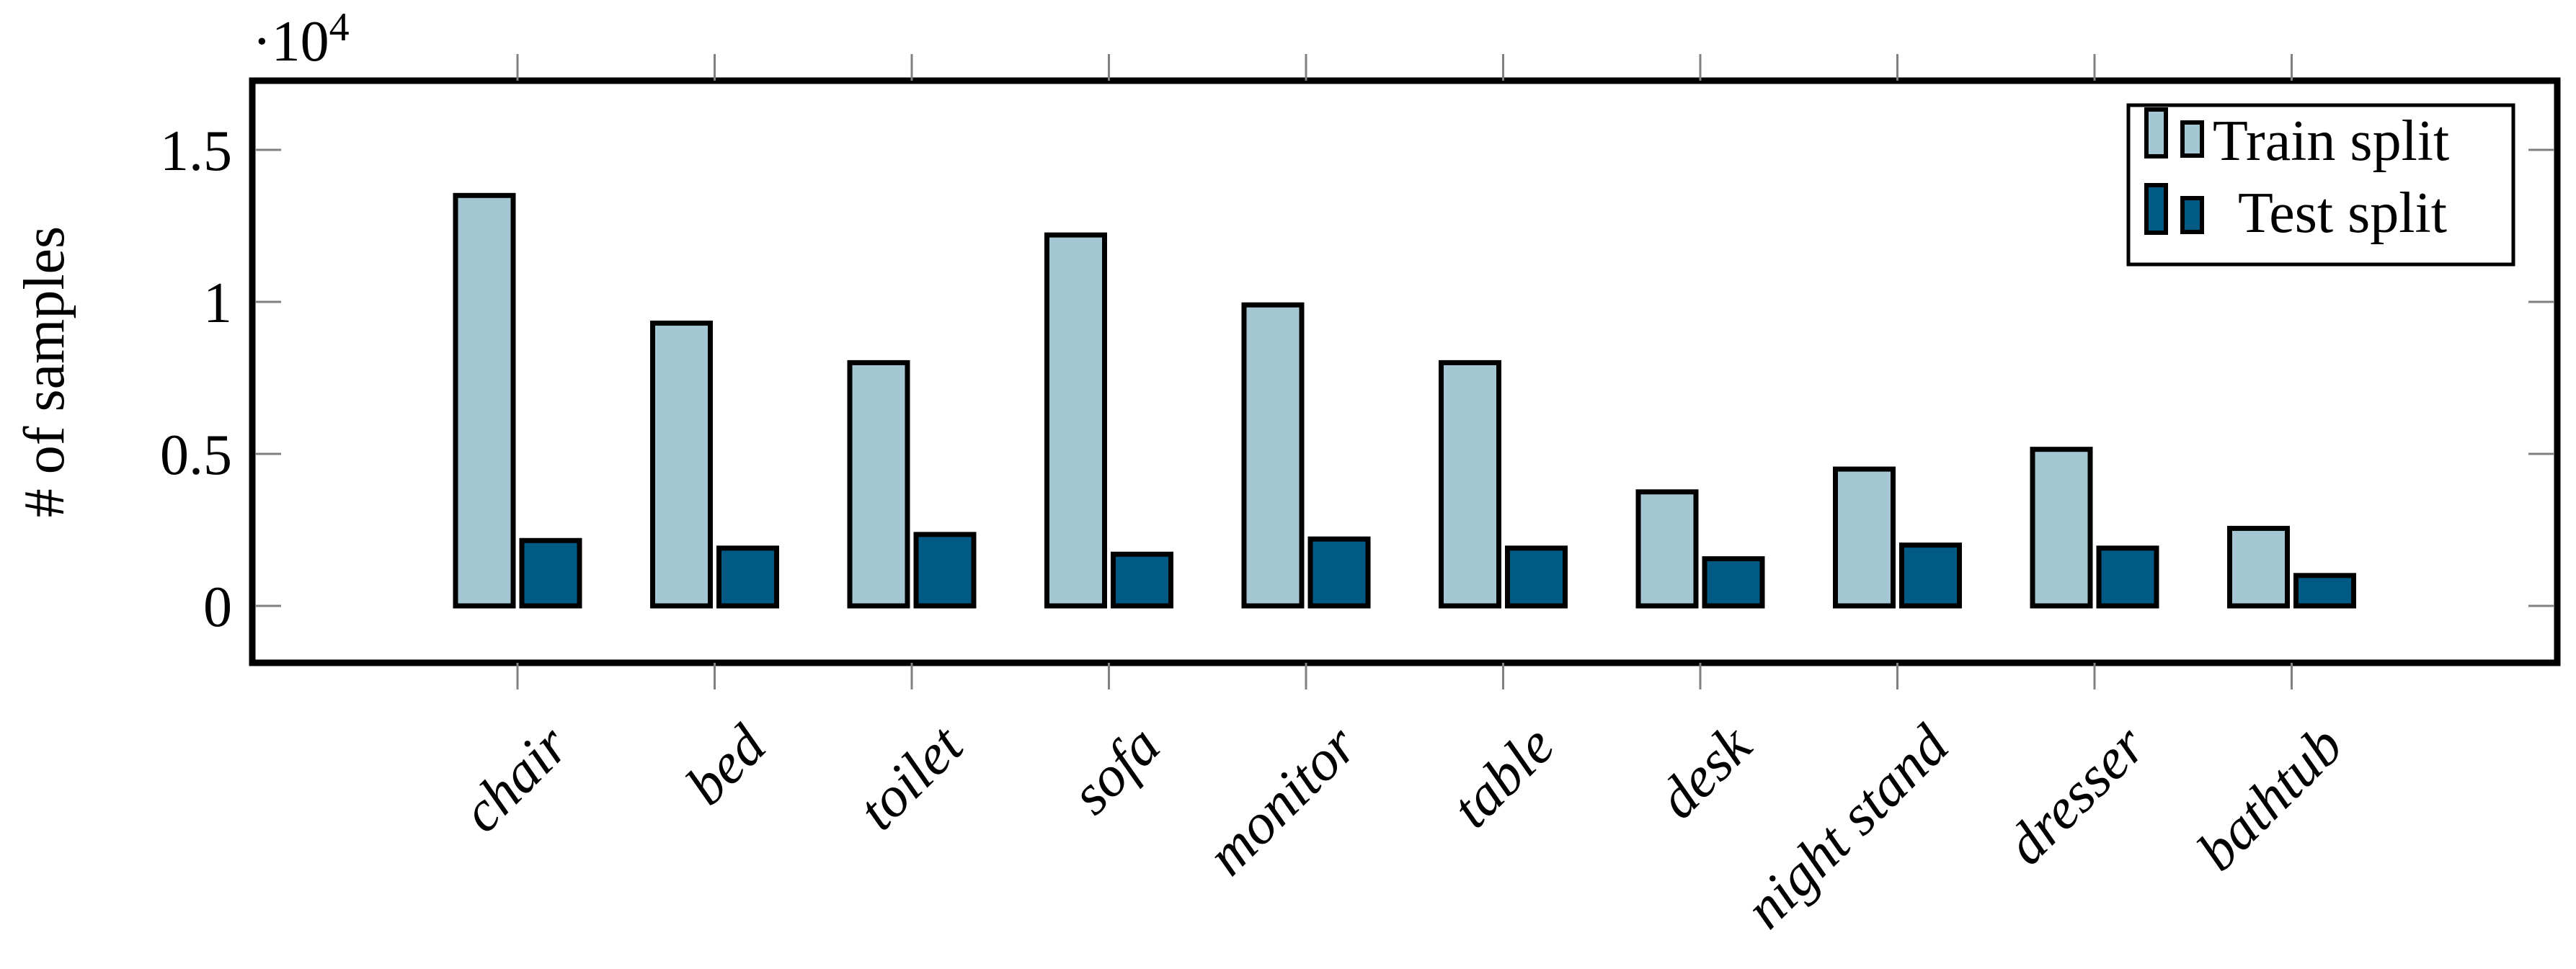 The image size is (2576, 969). Describe the element at coordinates (268, 377) in the screenshot. I see `y-ticks-left` at that location.